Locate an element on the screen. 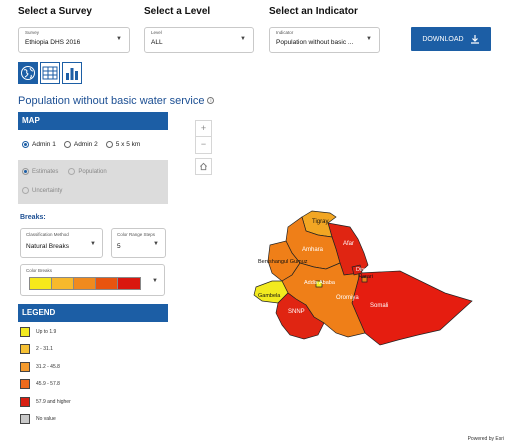 This screenshot has height=448, width=512. color-breaks-label: Color Breaks is located at coordinates (39, 270).